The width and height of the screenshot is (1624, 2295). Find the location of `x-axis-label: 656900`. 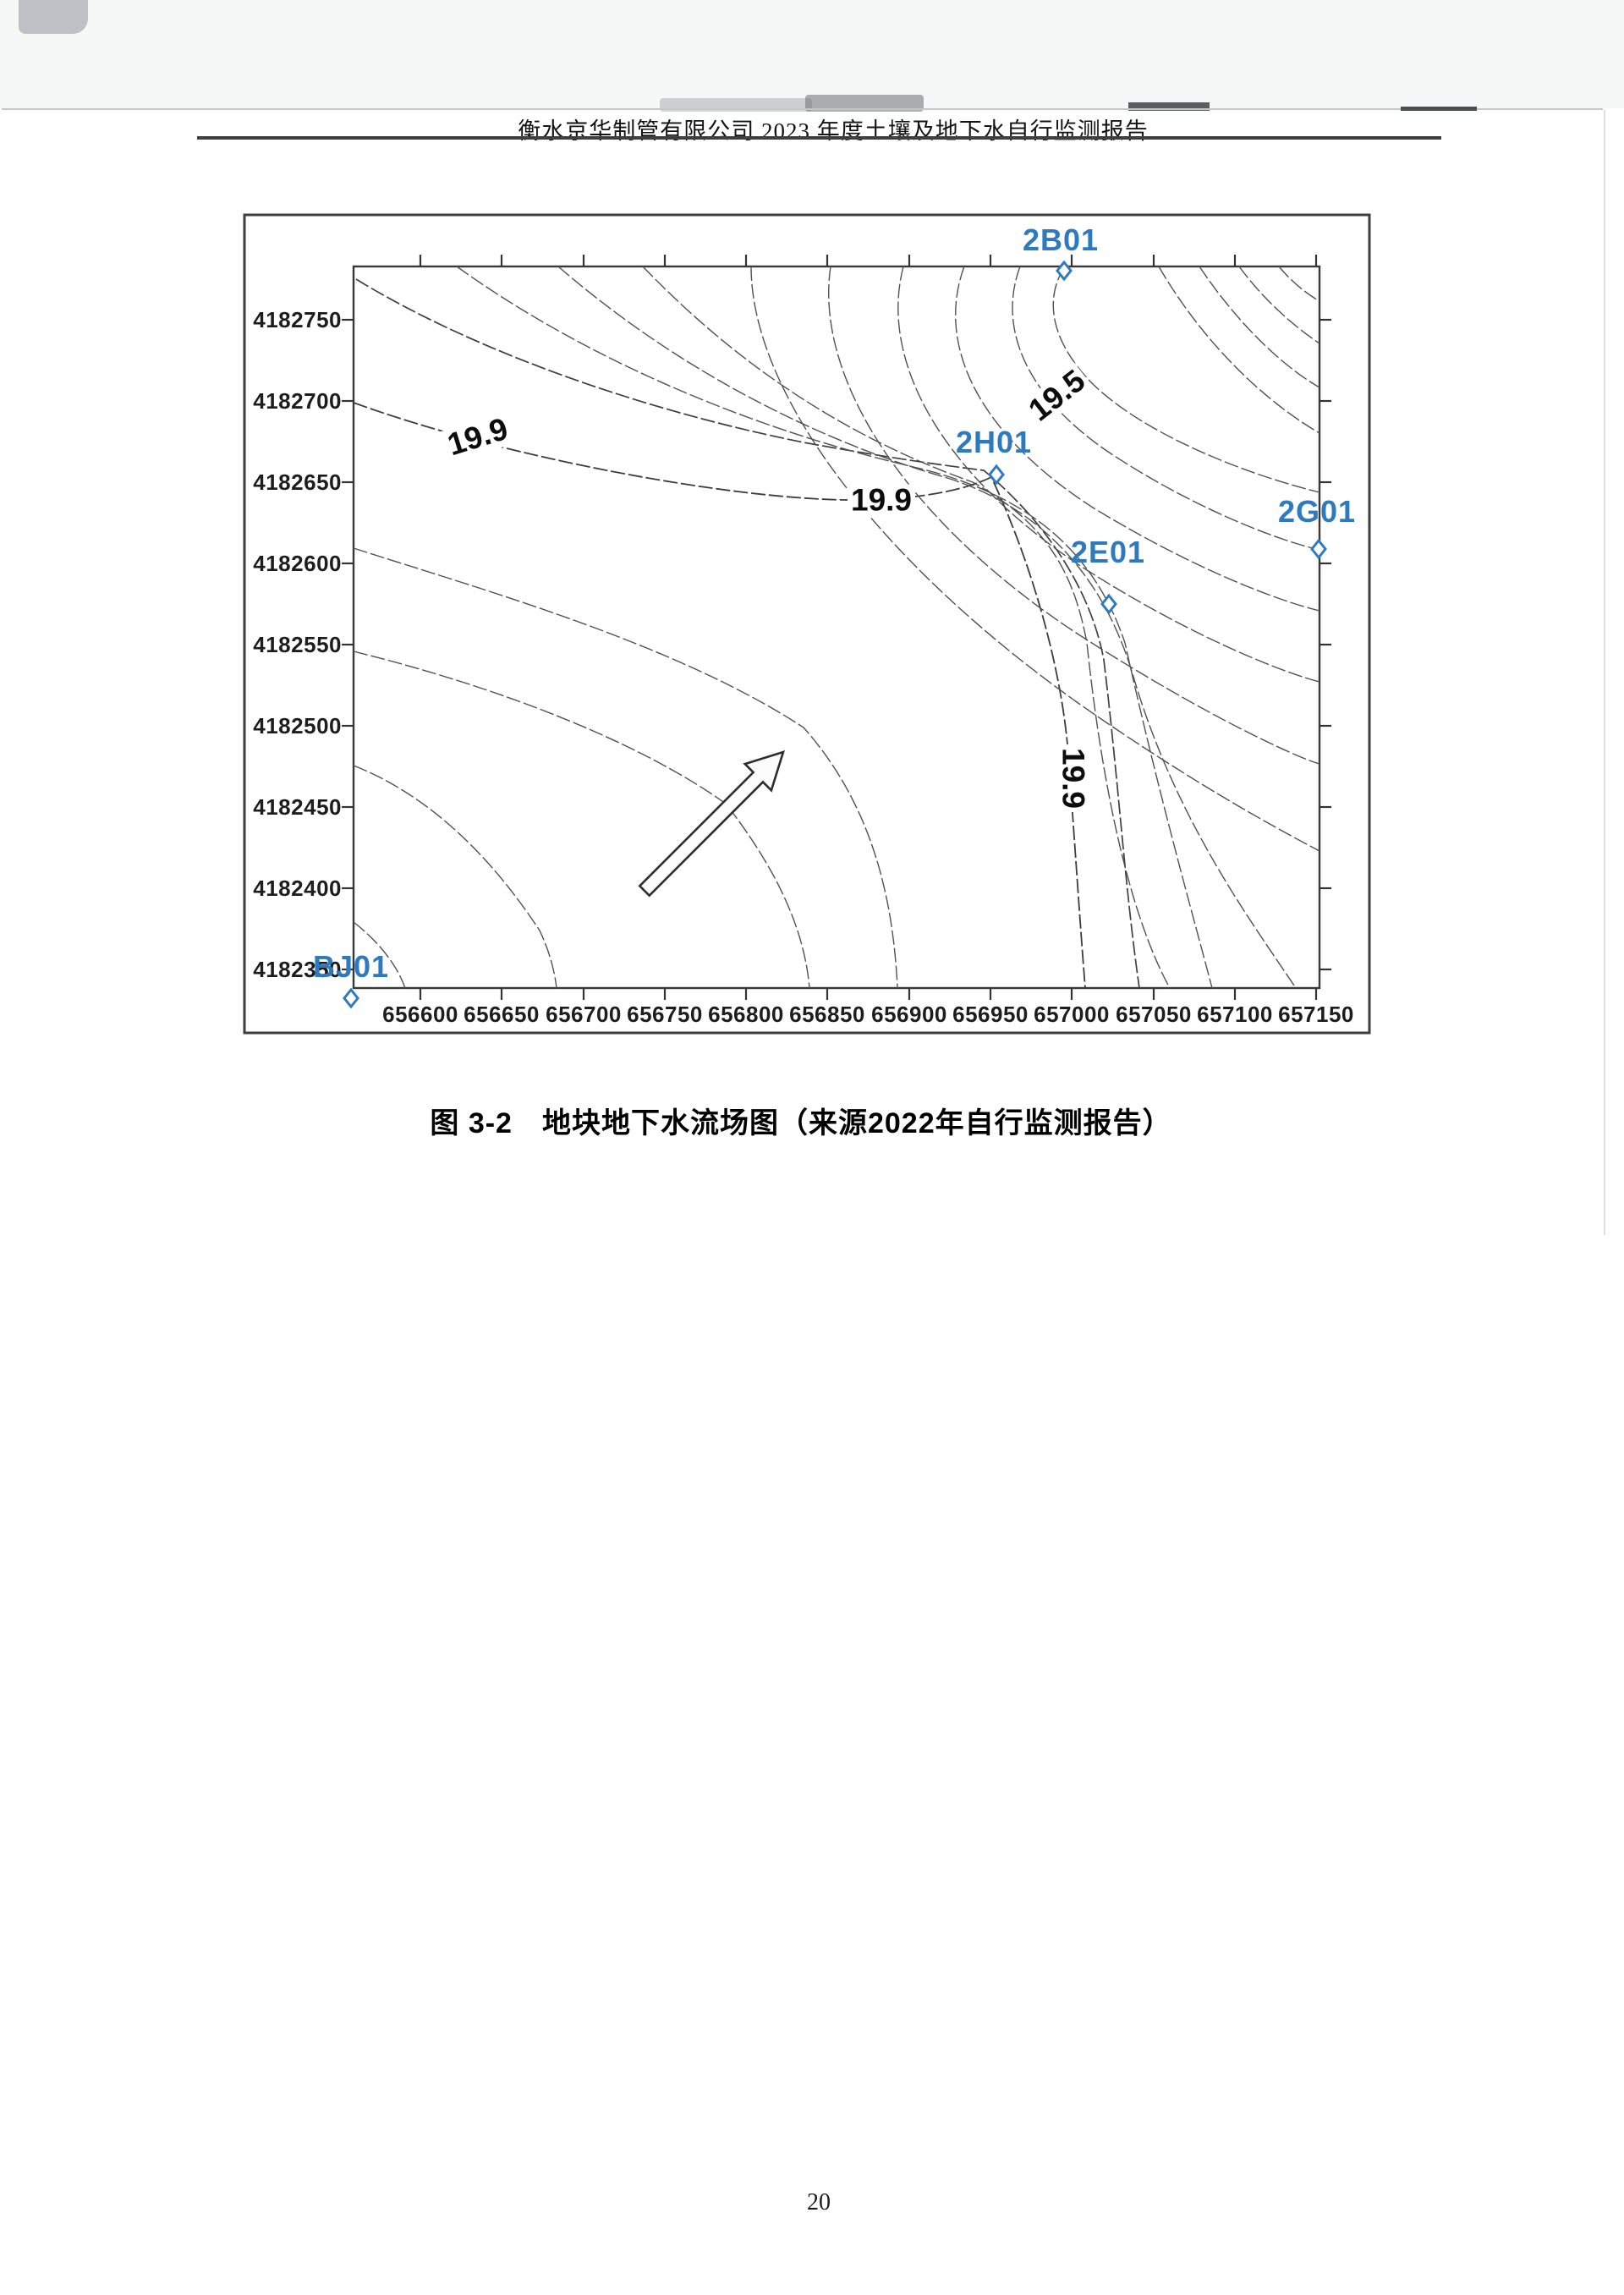

x-axis-label: 656900 is located at coordinates (909, 1015).